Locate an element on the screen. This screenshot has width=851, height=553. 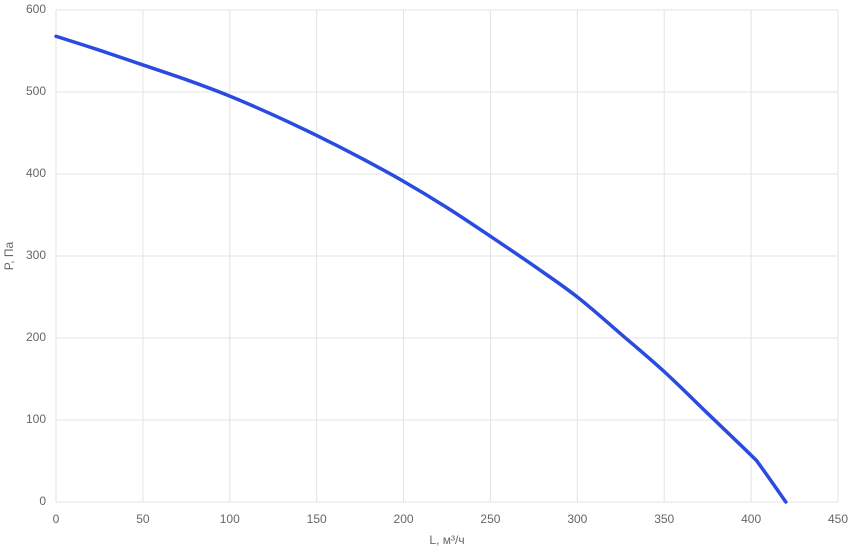
y-tick-label: 100 is located at coordinates (36, 419).